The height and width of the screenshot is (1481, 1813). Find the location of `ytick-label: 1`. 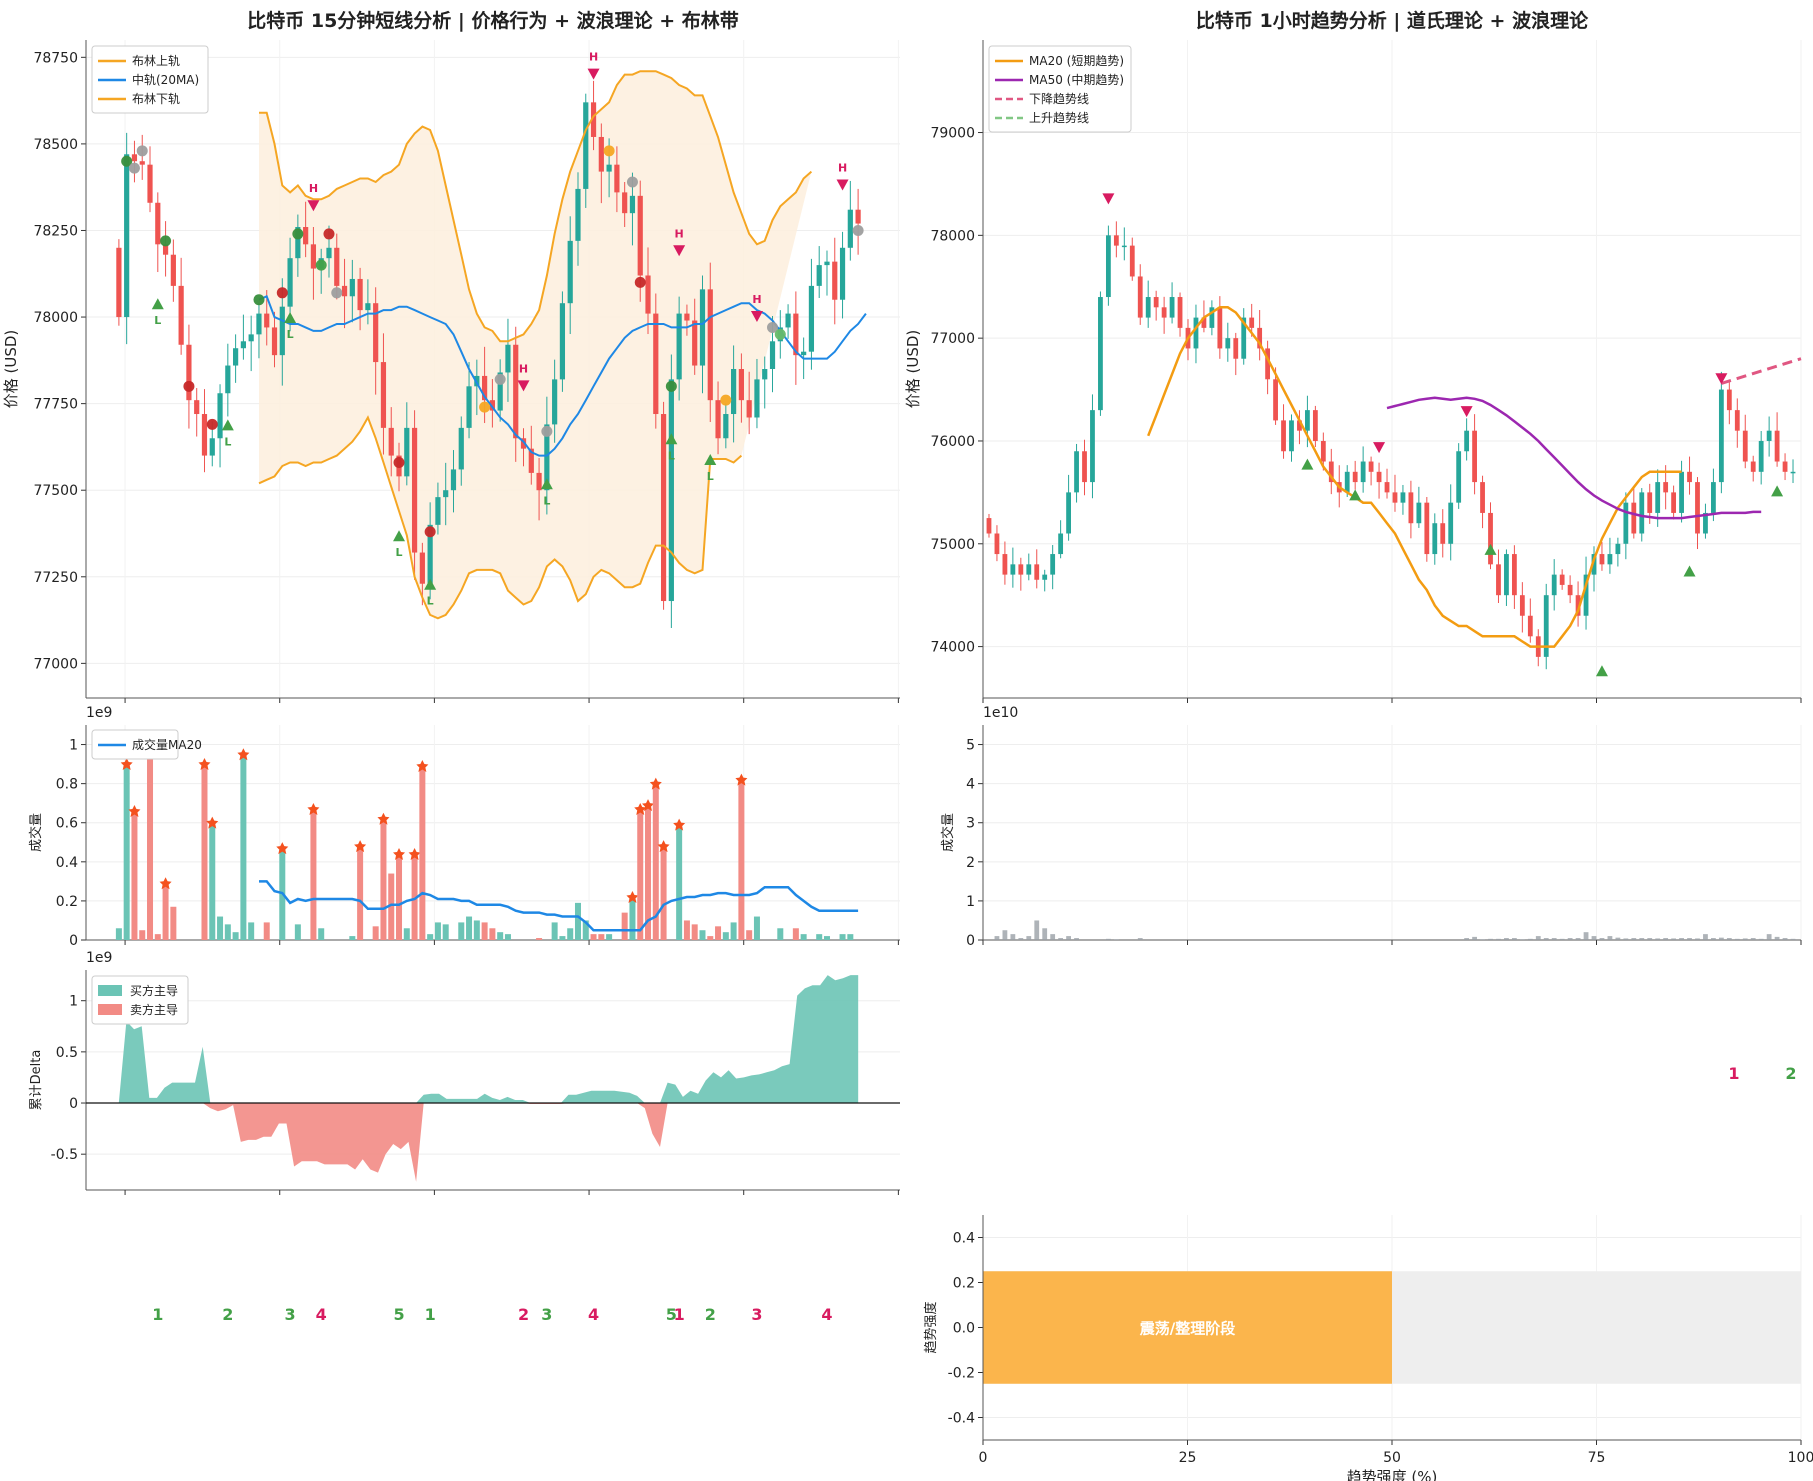

ytick-label: 1 is located at coordinates (73, 1002).